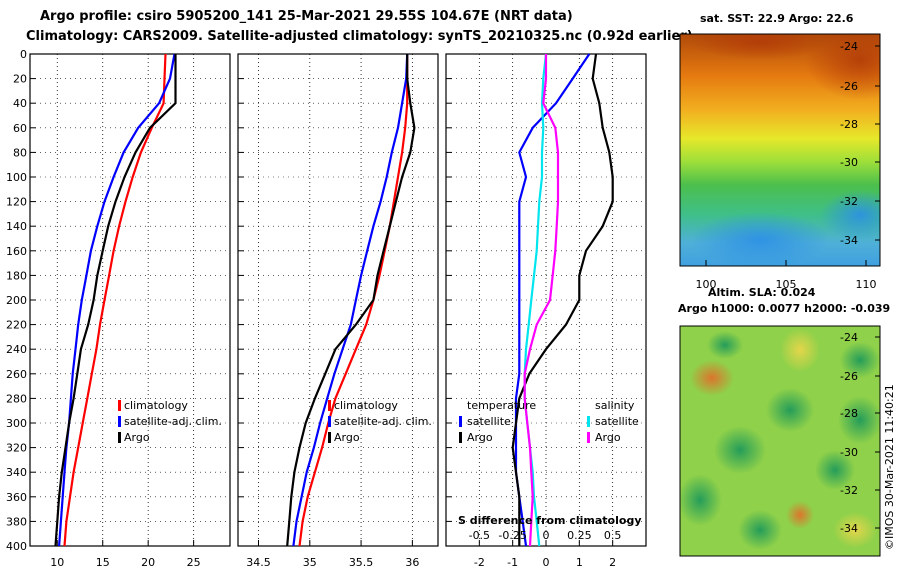 Image resolution: width=900 pixels, height=580 pixels. What do you see at coordinates (501, 405) in the screenshot?
I see `legend-temperature-title: temperature` at bounding box center [501, 405].